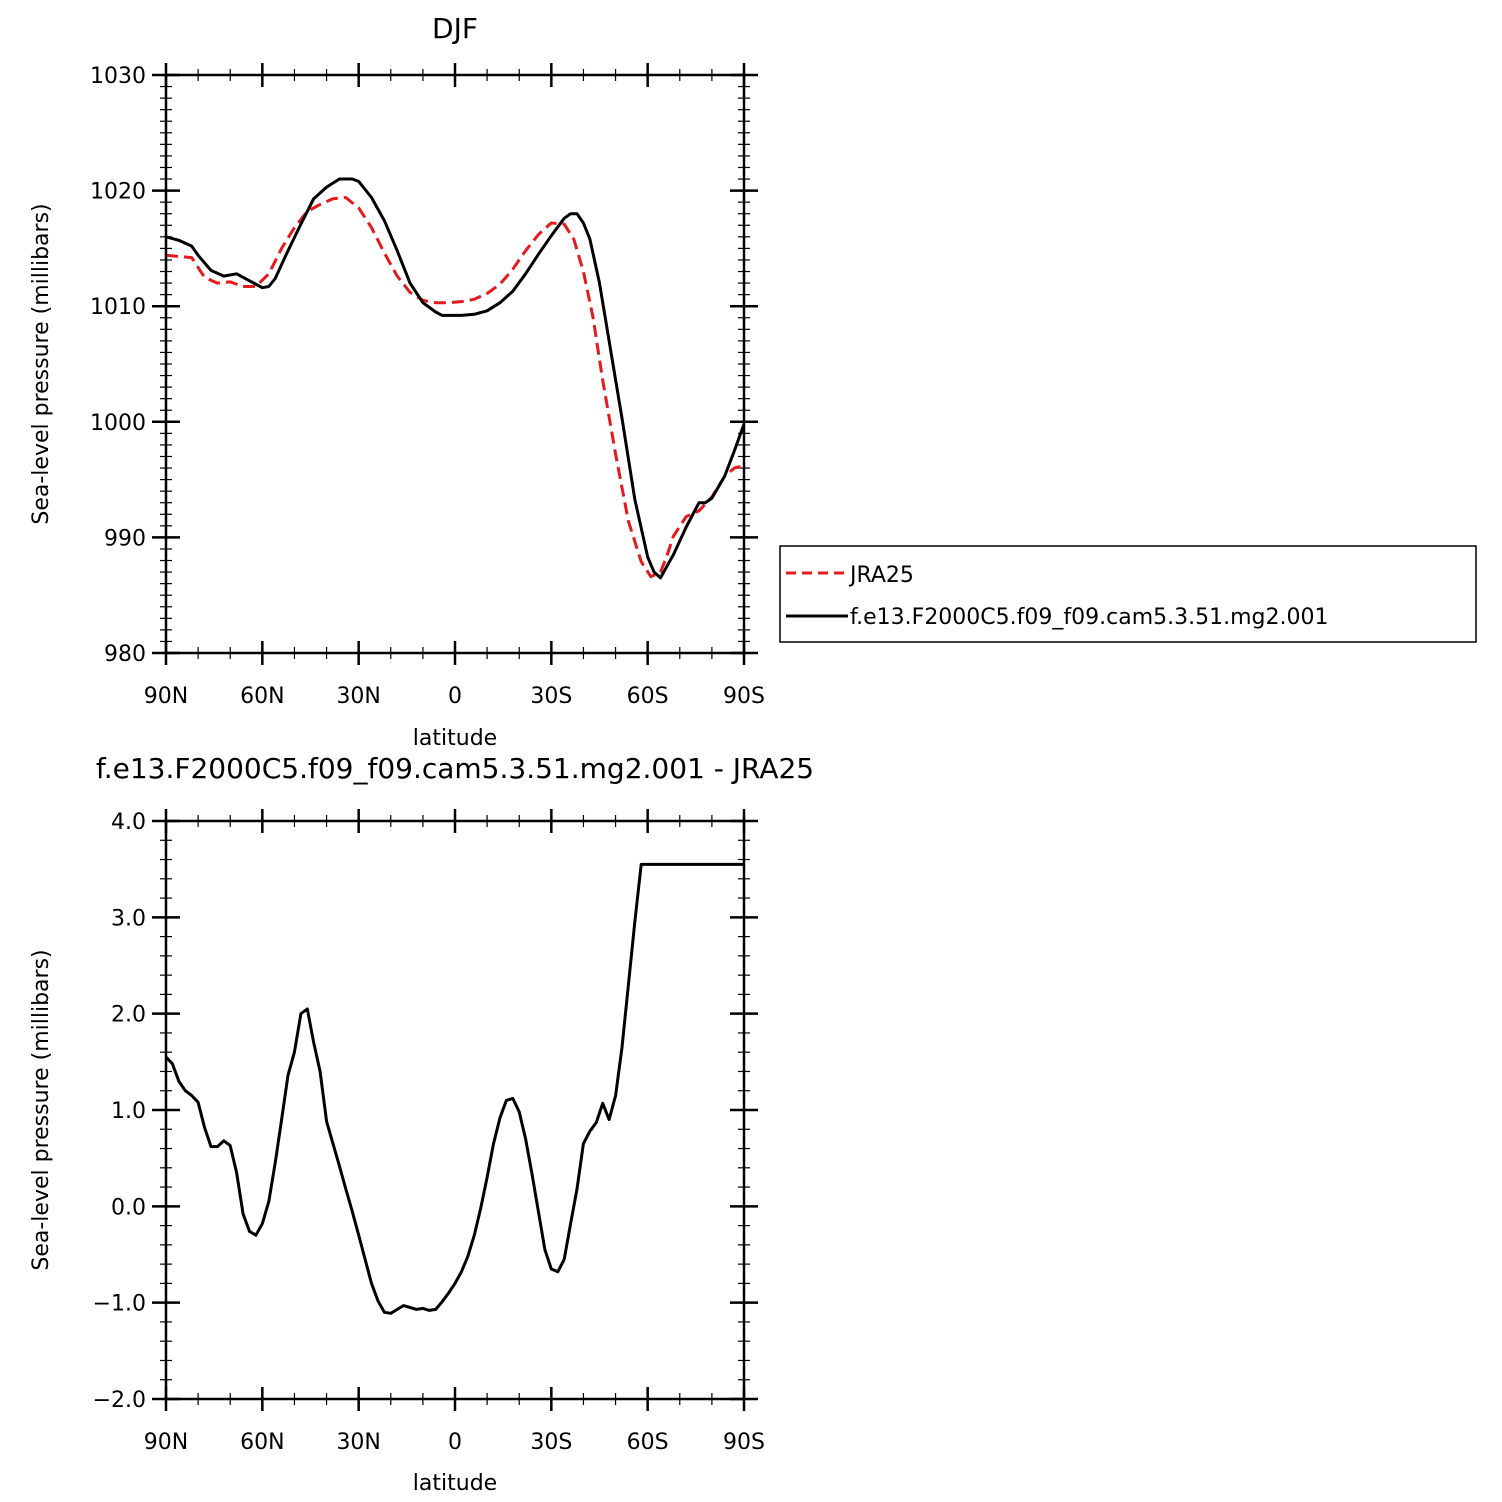  Describe the element at coordinates (455, 28) in the screenshot. I see `chart-title: DJF` at that location.